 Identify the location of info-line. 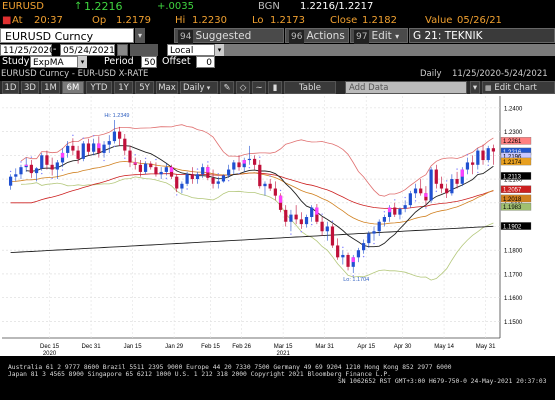
(277, 74).